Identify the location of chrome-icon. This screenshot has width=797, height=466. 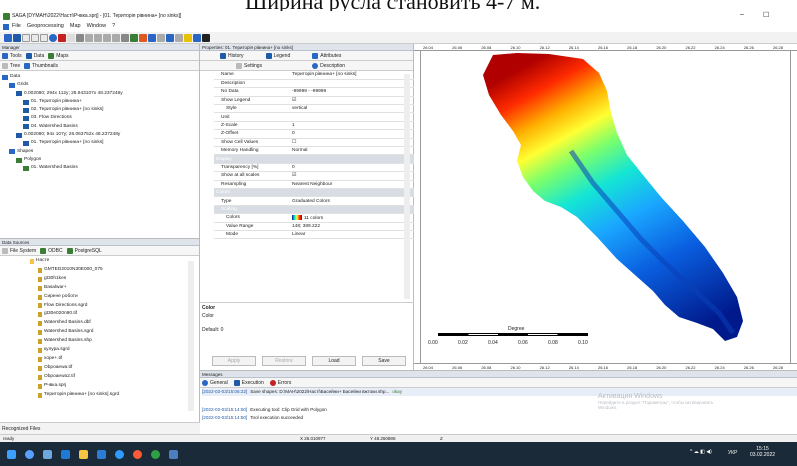
(137, 454).